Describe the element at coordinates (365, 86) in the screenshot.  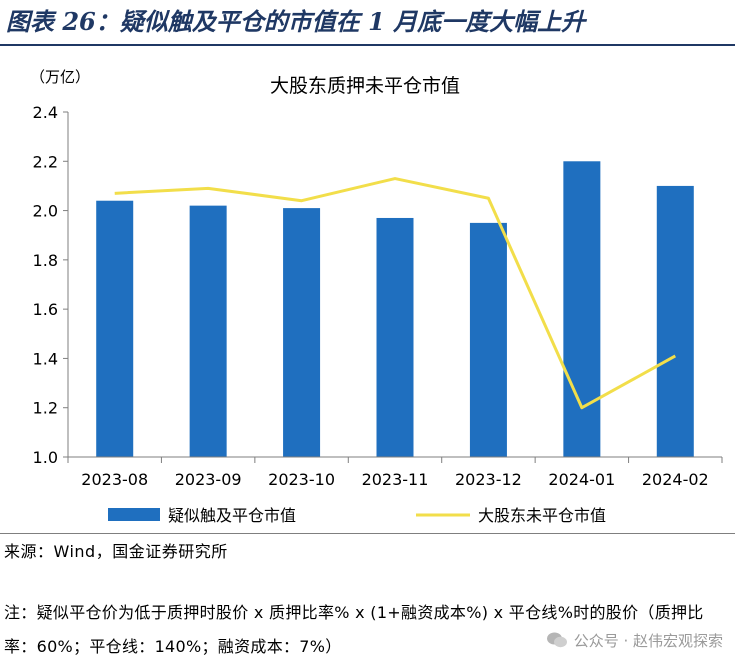
I see `chart-title: 大股东质押未平仓市值` at that location.